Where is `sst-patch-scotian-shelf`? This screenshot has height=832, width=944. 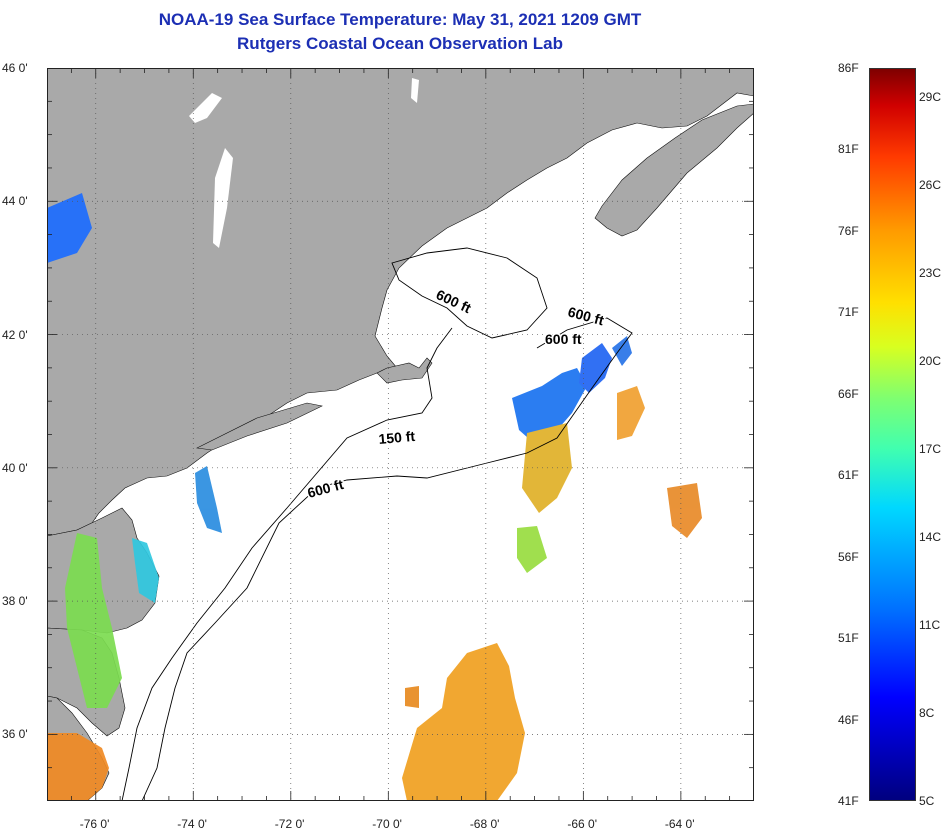 sst-patch-scotian-shelf is located at coordinates (622, 351).